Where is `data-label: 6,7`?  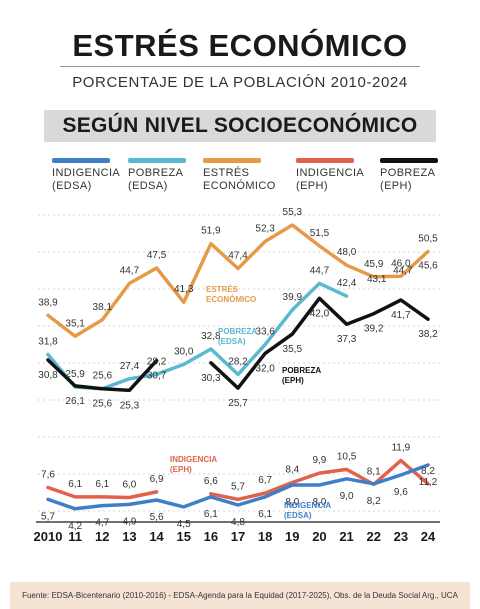
data-label: 6,7 is located at coordinates (265, 480).